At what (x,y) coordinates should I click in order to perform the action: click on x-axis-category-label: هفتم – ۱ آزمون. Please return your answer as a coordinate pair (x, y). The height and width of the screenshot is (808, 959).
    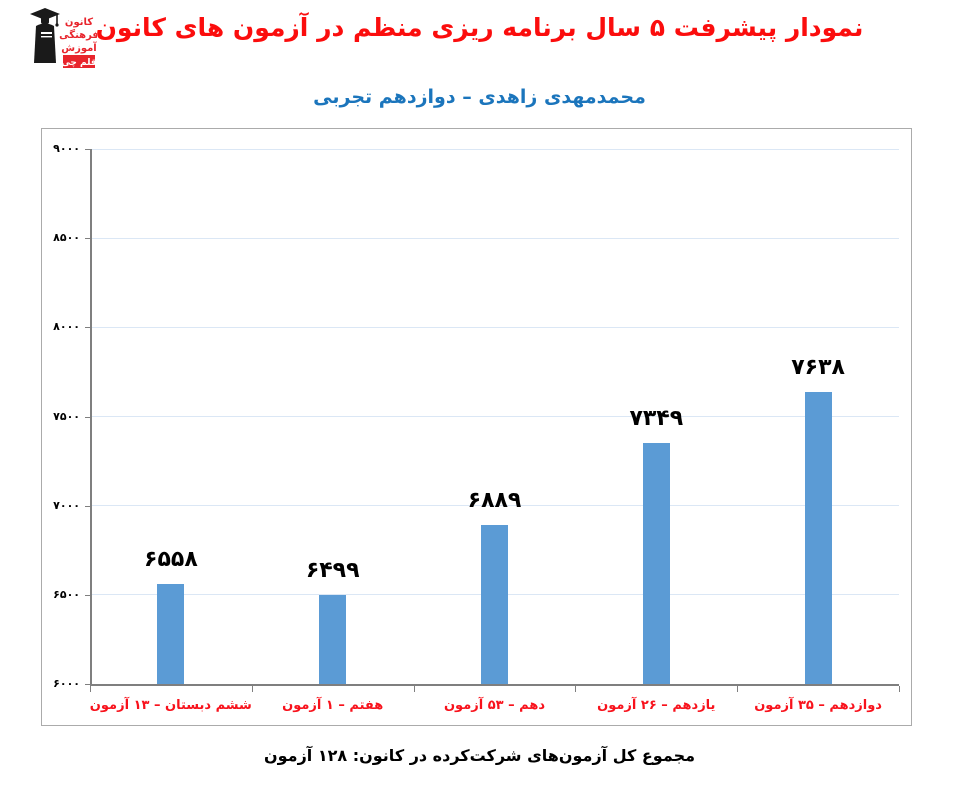
    Looking at the image, I should click on (333, 705).